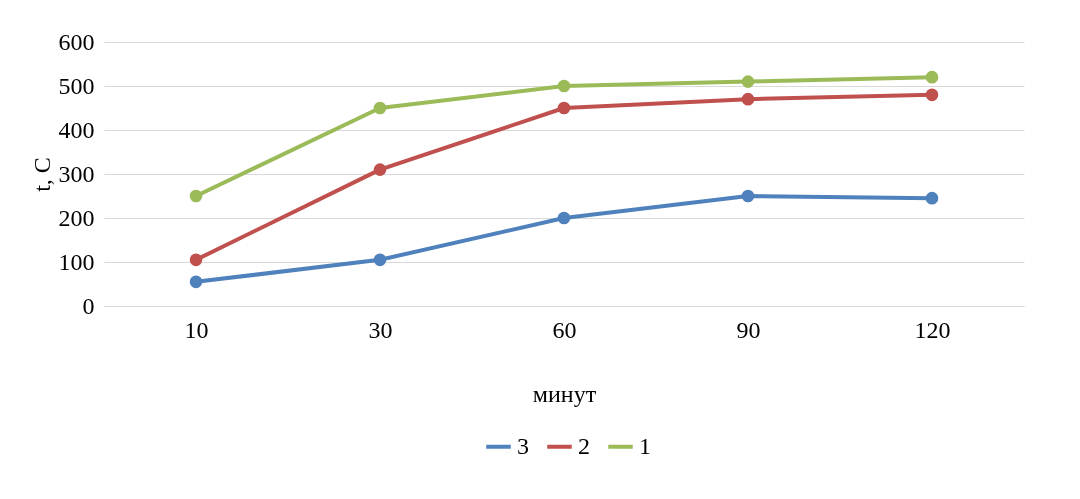 The width and height of the screenshot is (1080, 499). What do you see at coordinates (76, 41) in the screenshot?
I see `y-tick-label: 600` at bounding box center [76, 41].